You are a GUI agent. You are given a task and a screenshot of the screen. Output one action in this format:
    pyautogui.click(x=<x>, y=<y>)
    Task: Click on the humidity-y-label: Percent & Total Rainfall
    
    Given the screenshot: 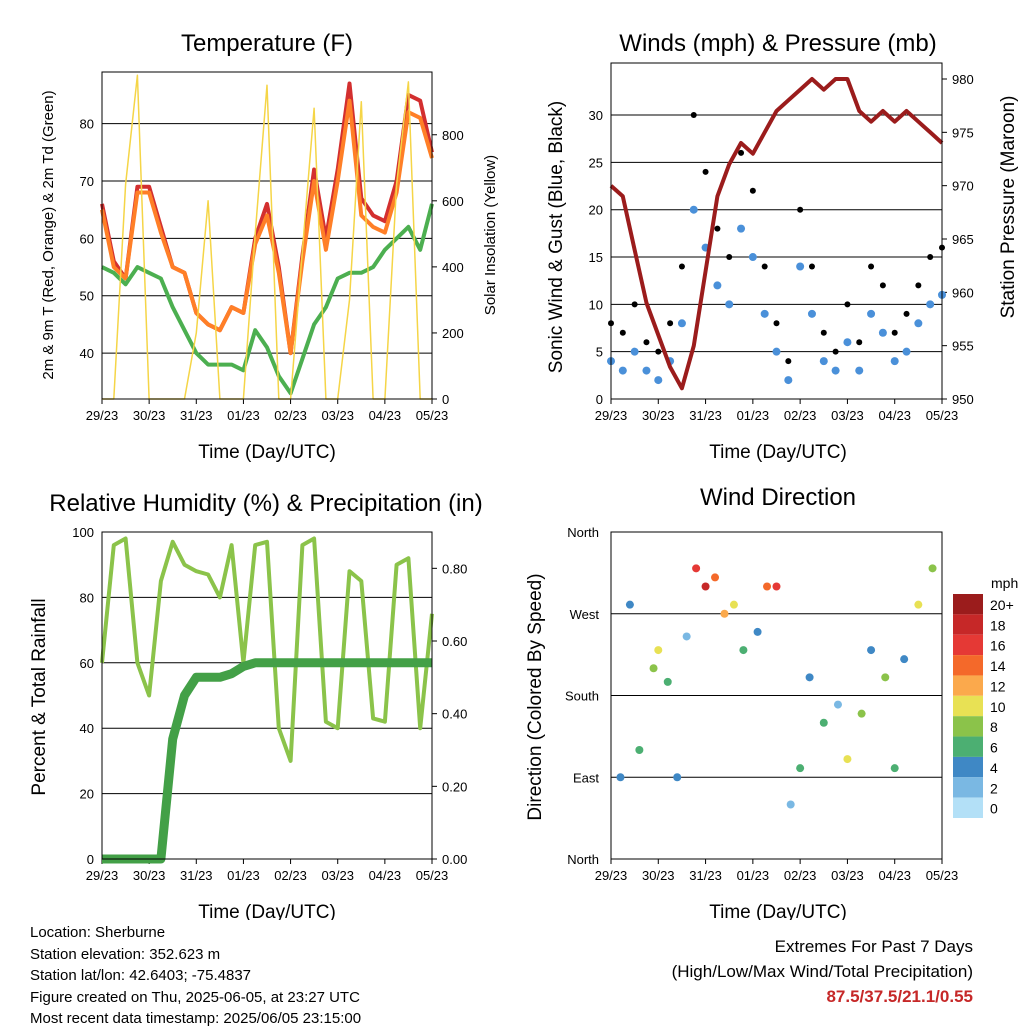 What is the action you would take?
    pyautogui.click(x=39, y=696)
    